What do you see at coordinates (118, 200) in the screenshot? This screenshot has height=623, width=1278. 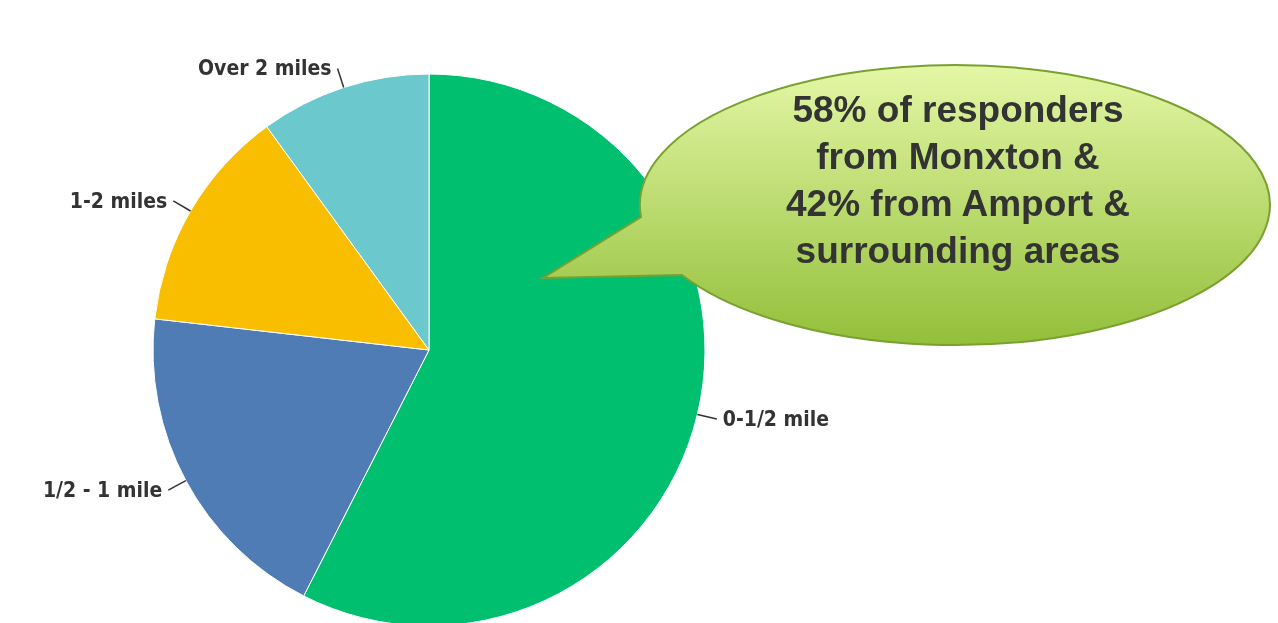 I see `slice-label: 1-2 miles` at bounding box center [118, 200].